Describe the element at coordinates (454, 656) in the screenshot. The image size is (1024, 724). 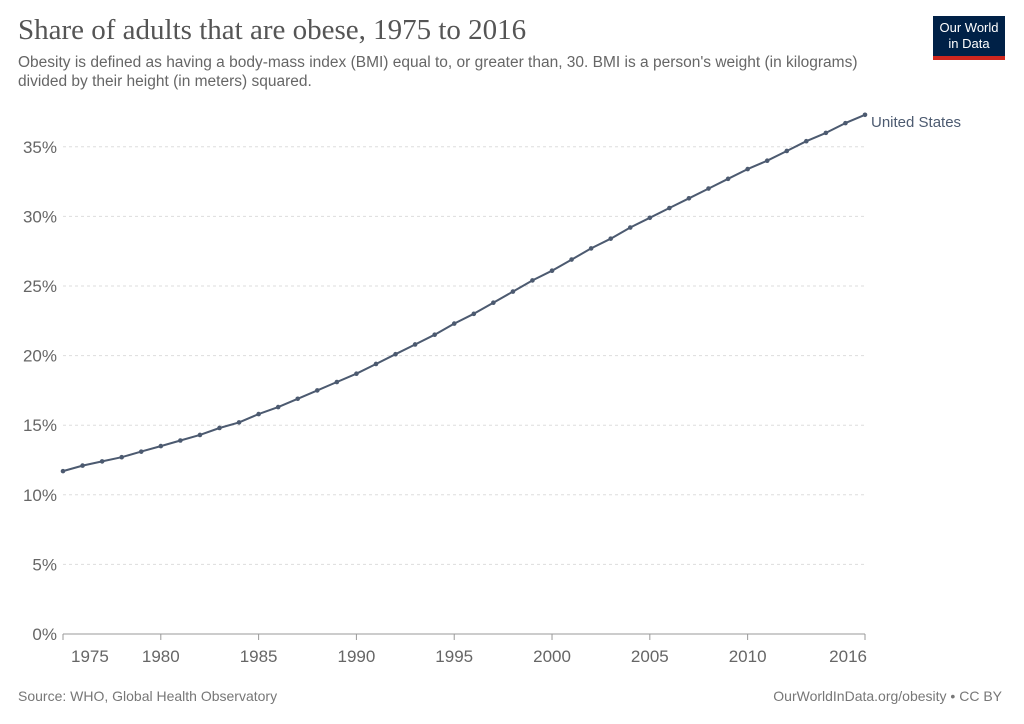
I see `x-tick-label: 1995` at that location.